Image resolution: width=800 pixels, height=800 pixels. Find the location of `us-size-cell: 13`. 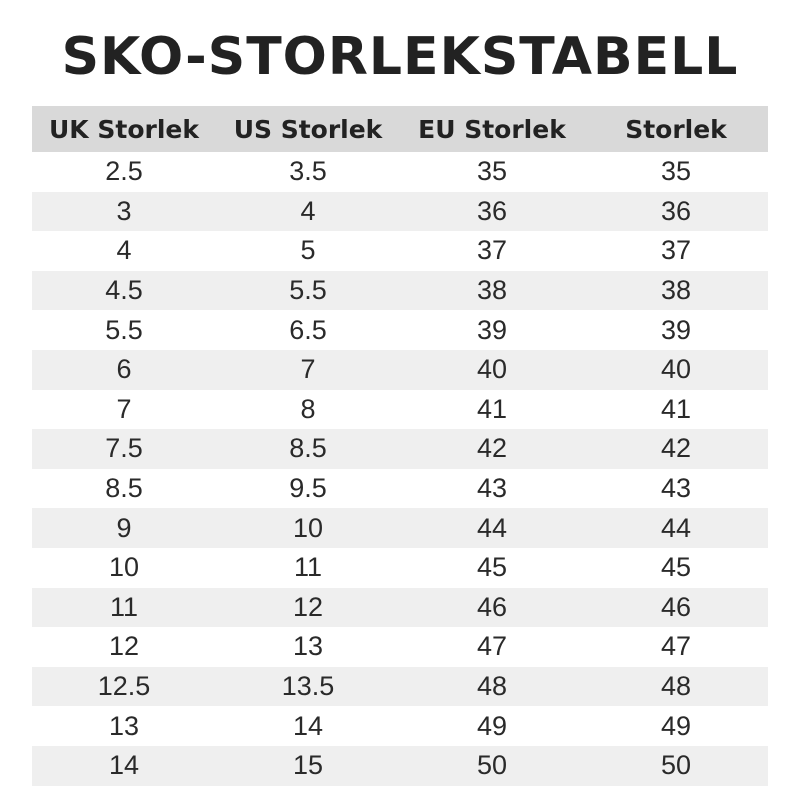

us-size-cell: 13 is located at coordinates (308, 646).